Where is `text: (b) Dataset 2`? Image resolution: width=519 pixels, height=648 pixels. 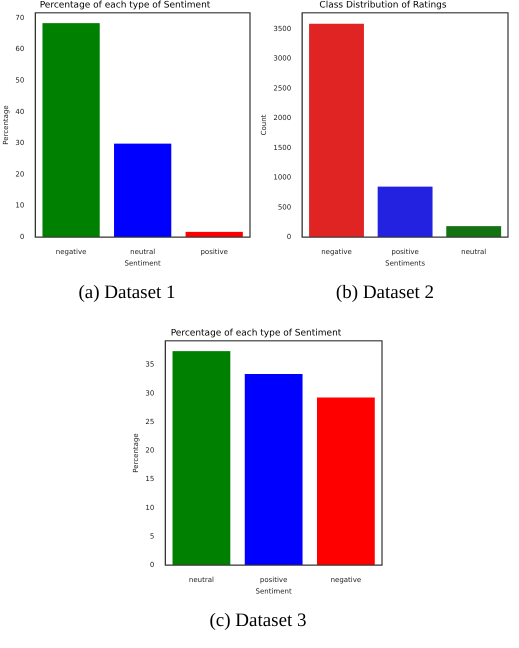 text: (b) Dataset 2 is located at coordinates (385, 293).